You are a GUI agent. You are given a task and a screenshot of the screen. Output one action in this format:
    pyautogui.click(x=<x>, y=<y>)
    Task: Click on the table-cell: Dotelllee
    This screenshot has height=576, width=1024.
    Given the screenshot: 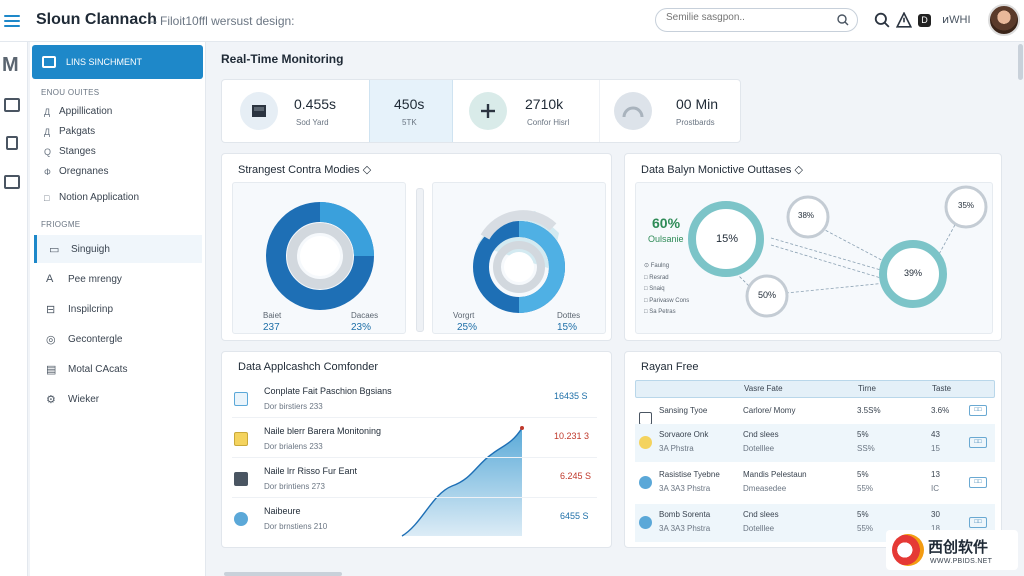 What is the action you would take?
    pyautogui.click(x=759, y=448)
    